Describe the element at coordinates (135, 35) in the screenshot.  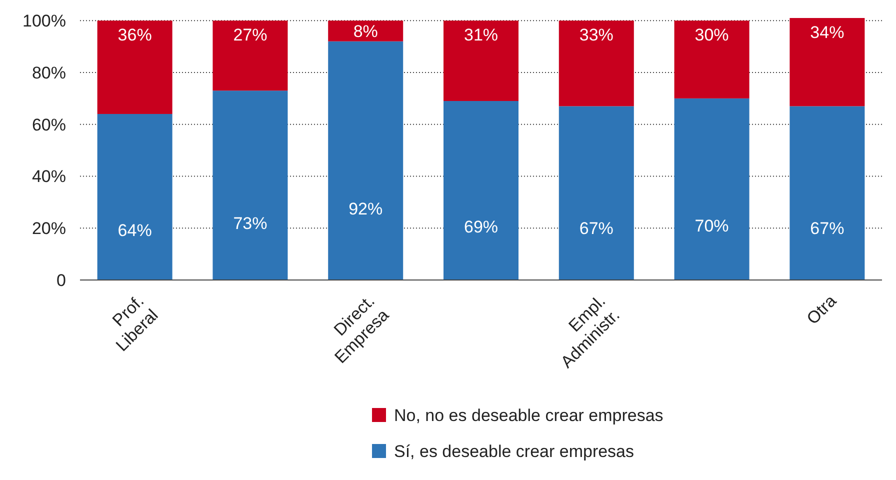
I see `data-label: 36%` at that location.